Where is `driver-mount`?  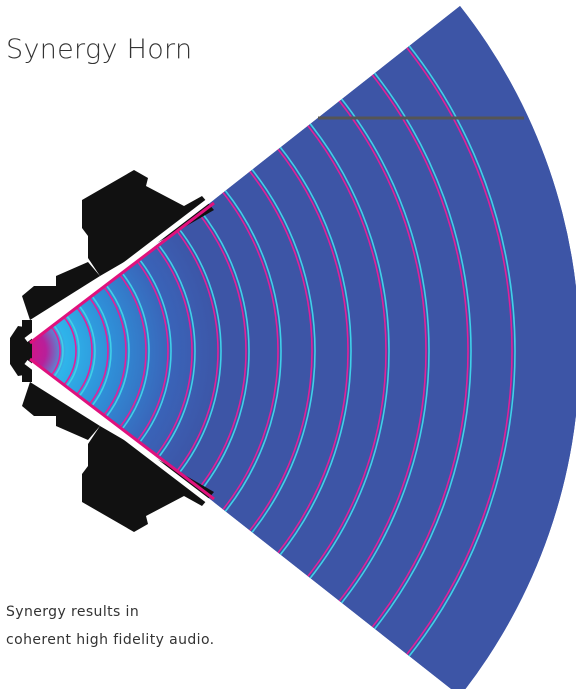
driver-mount is located at coordinates (27, 351).